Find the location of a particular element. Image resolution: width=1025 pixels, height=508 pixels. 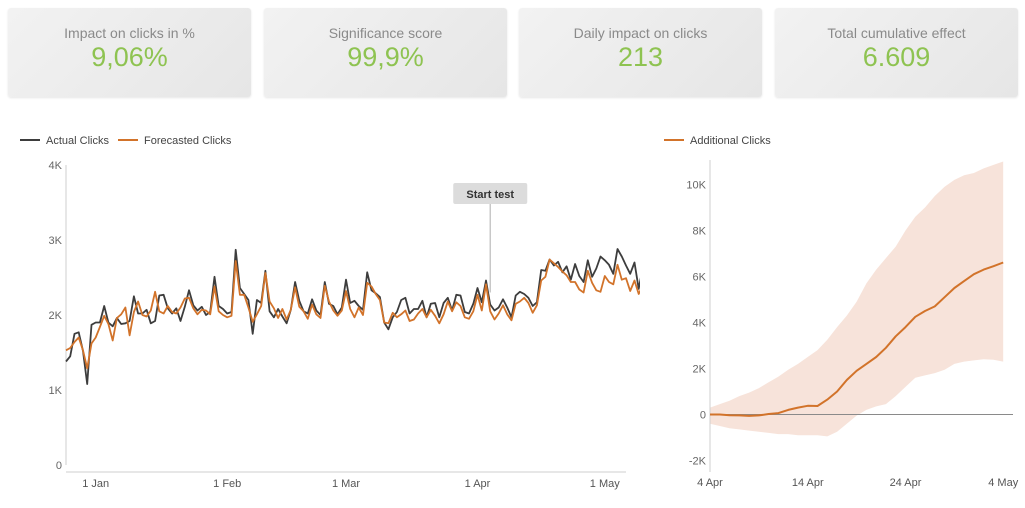

kpi-daily-impact: Daily impact on clicks 213 is located at coordinates (640, 52).